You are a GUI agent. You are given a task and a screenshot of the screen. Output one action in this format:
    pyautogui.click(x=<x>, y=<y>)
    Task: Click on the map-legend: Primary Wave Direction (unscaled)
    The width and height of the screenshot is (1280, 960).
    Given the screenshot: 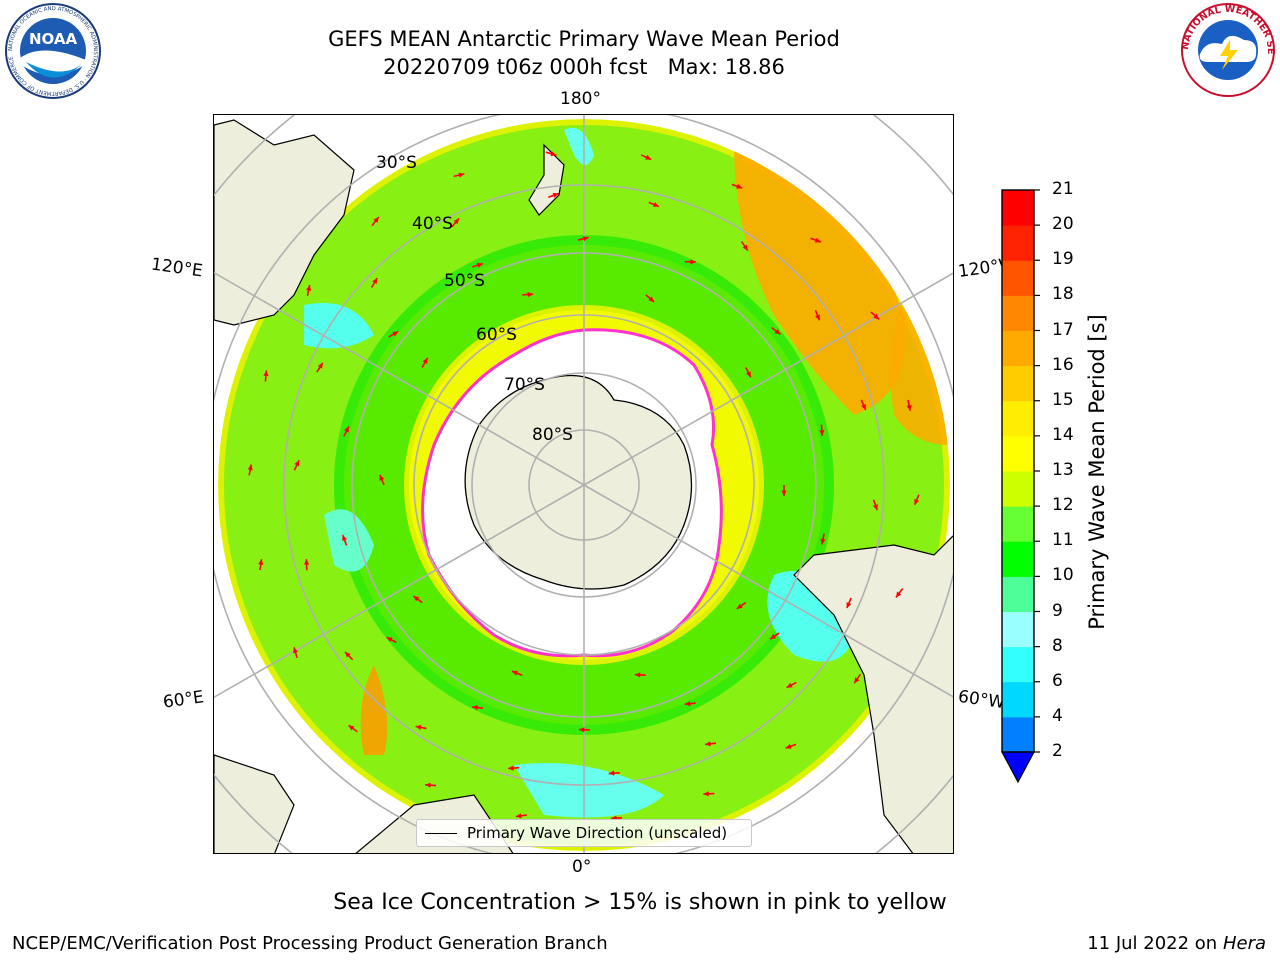 What is the action you would take?
    pyautogui.click(x=584, y=833)
    